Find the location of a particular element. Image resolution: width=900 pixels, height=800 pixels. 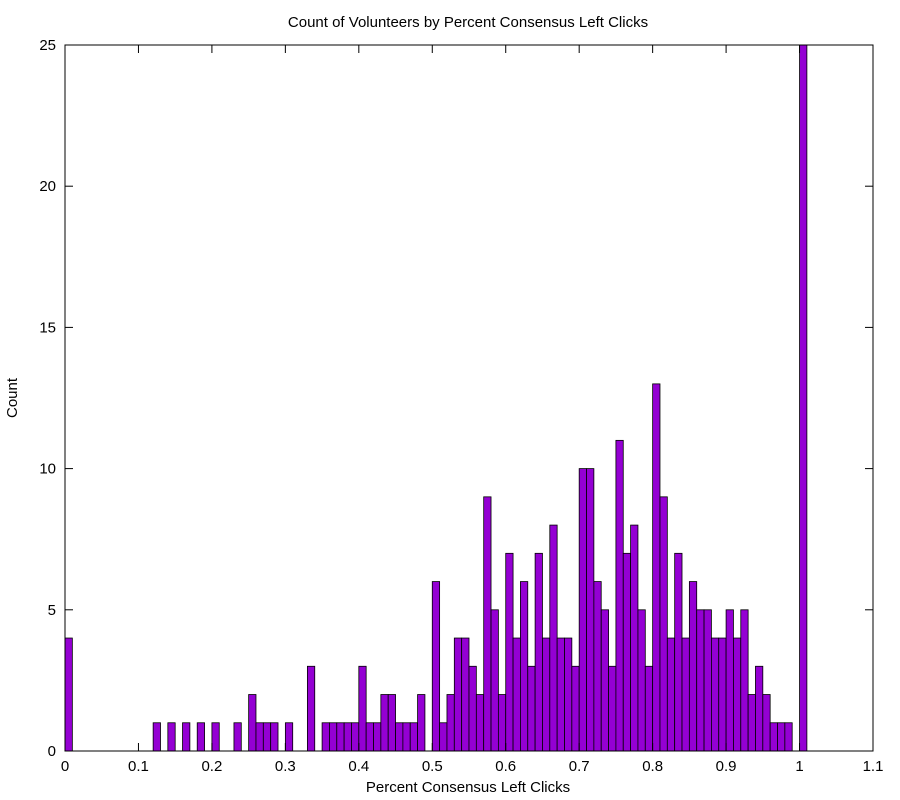

x-tick-label: 0.5 is located at coordinates (432, 766).